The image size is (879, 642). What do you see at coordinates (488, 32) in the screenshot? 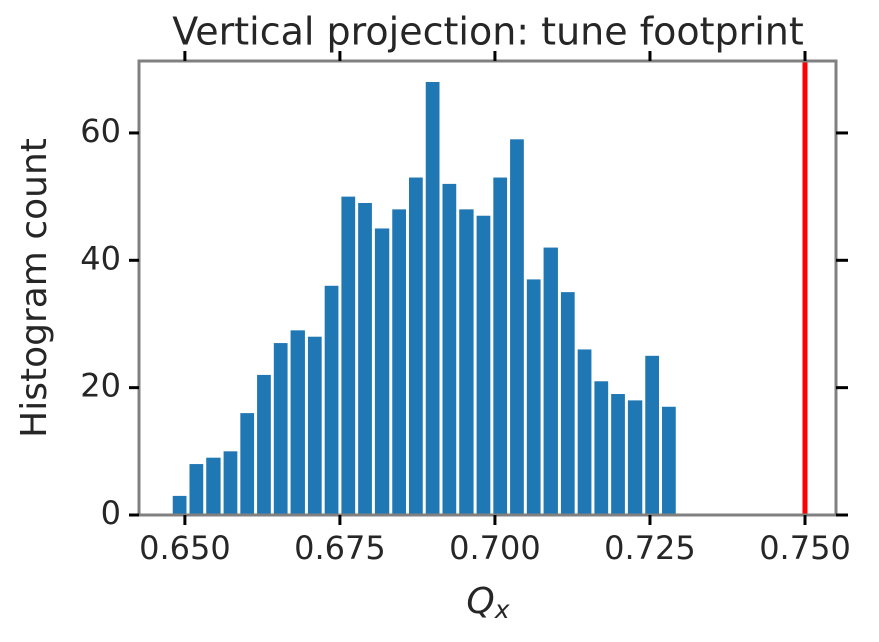
I see `chart-title: Vertical projection: tune footprint` at bounding box center [488, 32].